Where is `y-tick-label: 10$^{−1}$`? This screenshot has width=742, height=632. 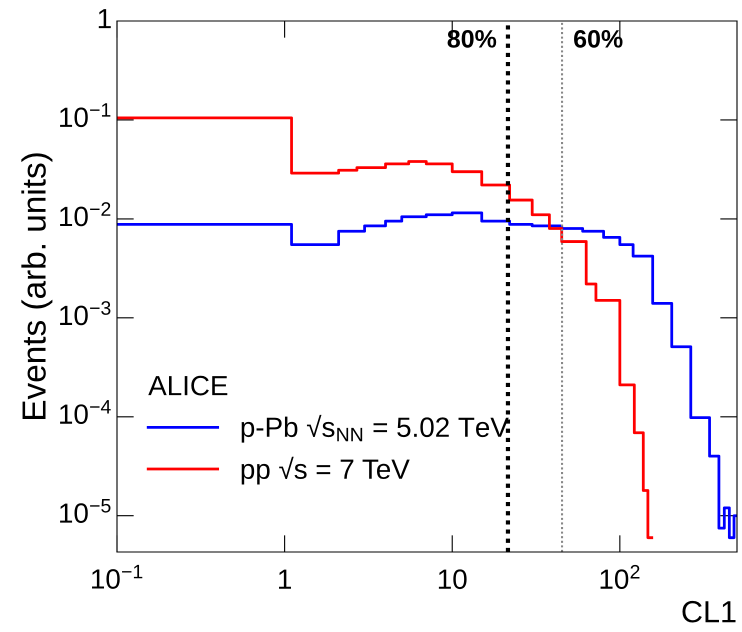
y-tick-label: 10$^{−1}$ is located at coordinates (85, 115).